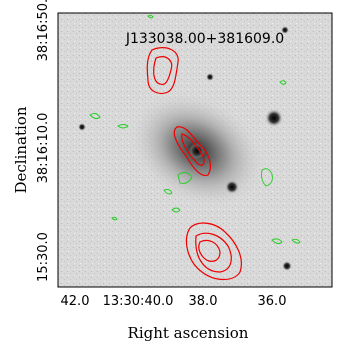 This screenshot has height=351, width=350. Describe the element at coordinates (204, 39) in the screenshot. I see `title: J133038.00+381609.0` at that location.